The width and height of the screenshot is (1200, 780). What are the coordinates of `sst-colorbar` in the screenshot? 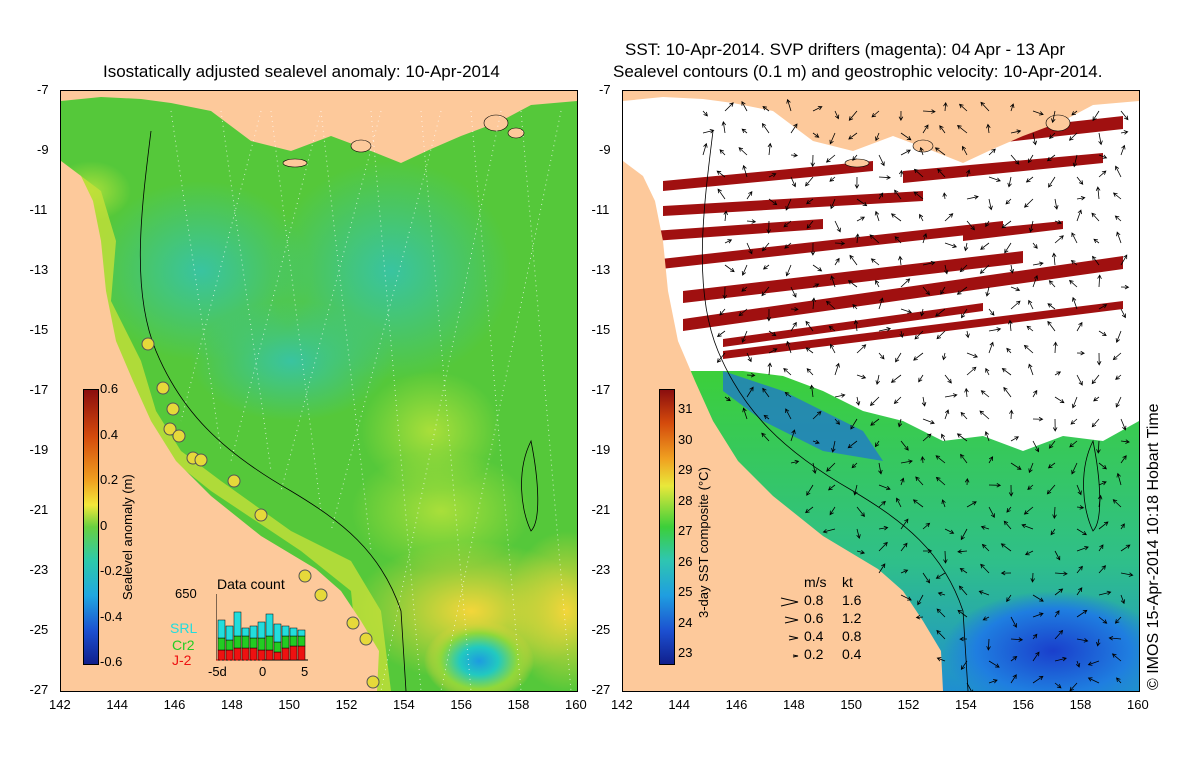 It's located at (667, 527).